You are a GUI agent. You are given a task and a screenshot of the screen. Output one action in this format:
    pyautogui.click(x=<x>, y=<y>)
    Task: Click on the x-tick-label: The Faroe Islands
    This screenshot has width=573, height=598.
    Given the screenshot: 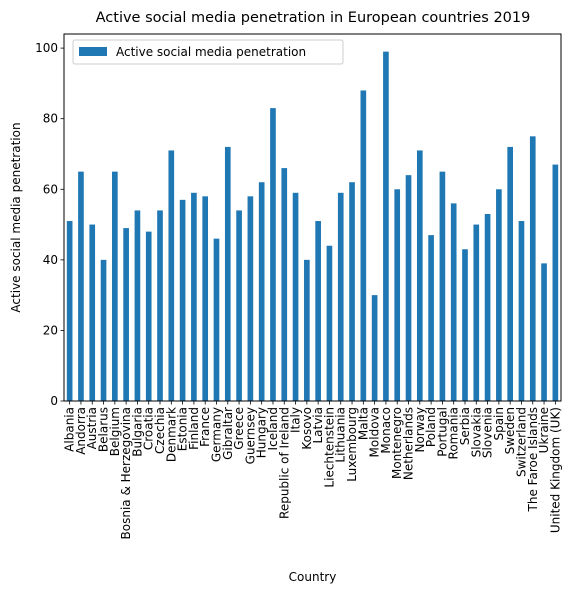 What is the action you would take?
    pyautogui.click(x=533, y=459)
    